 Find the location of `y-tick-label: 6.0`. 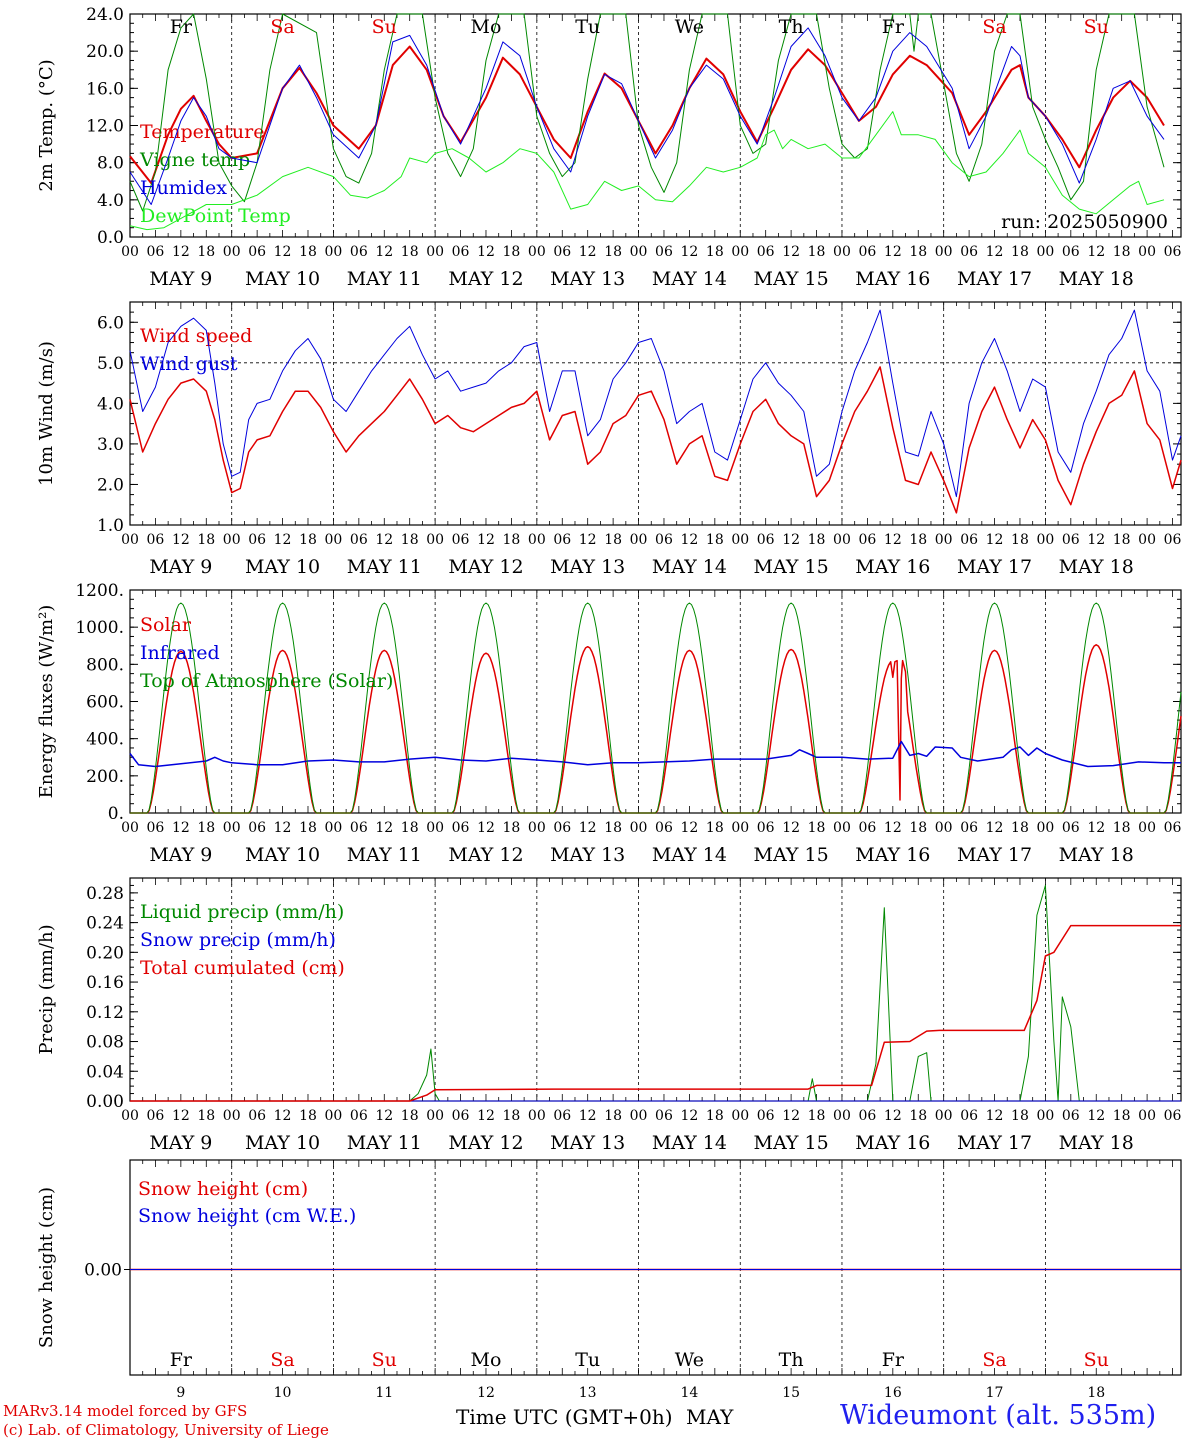

y-tick-label: 6.0 is located at coordinates (110, 323).